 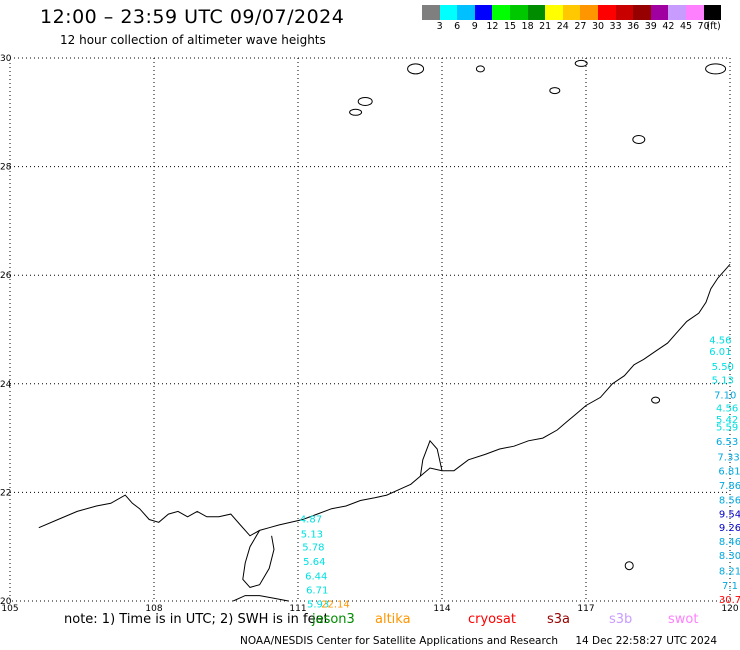 What do you see at coordinates (729, 486) in the screenshot?
I see `swh-value-label: 7.86` at bounding box center [729, 486].